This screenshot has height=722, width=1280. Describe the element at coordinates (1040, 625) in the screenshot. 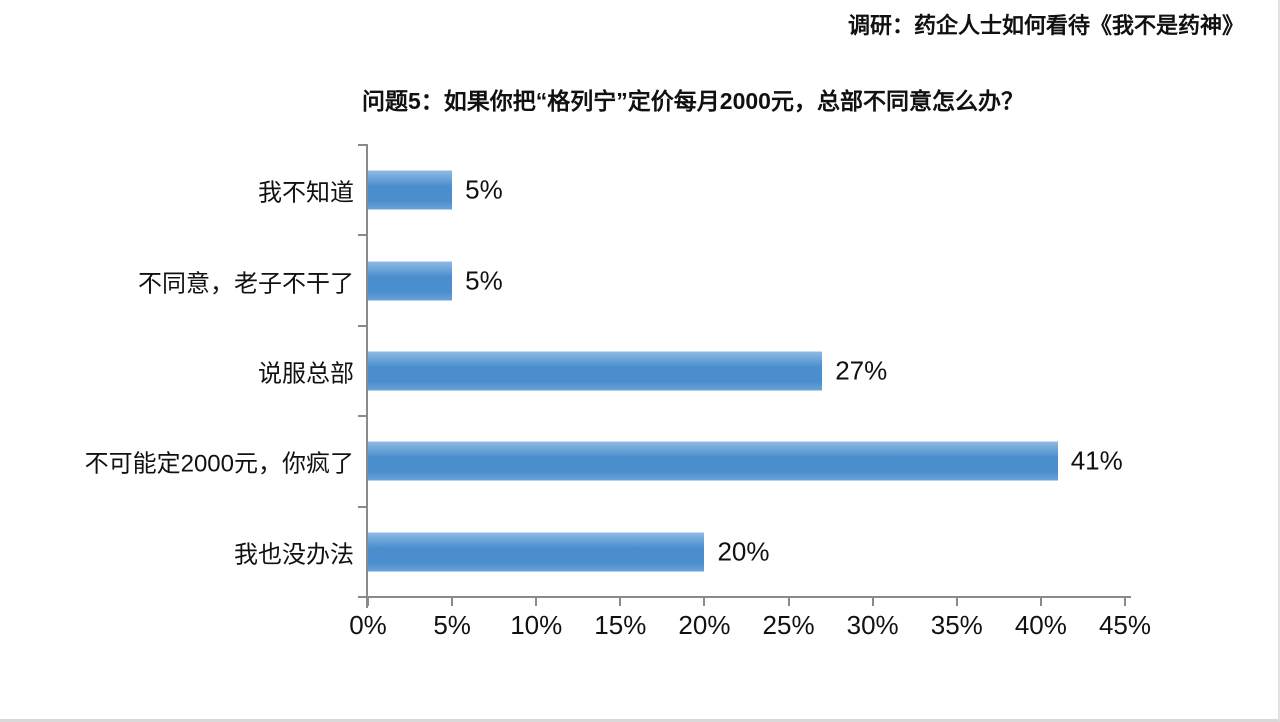

I see `x-axis-tick-label: 40%` at that location.